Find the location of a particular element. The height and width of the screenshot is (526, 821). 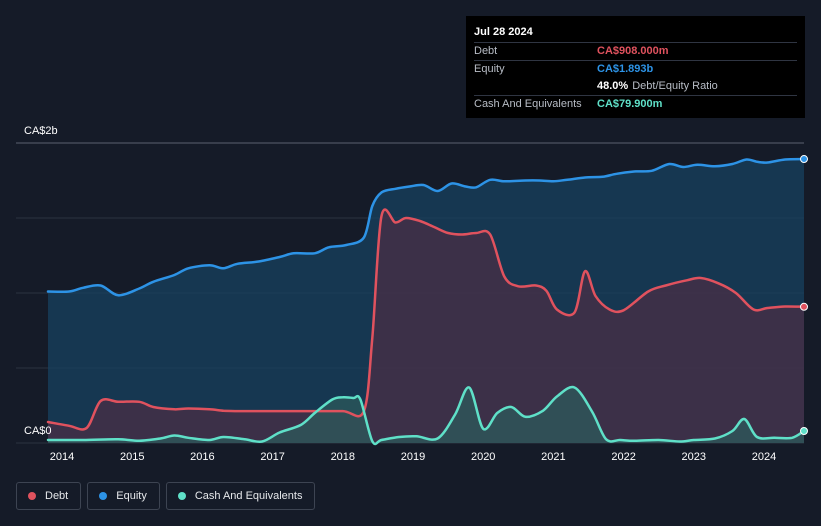

legend-item-cash: Cash And Equivalents is located at coordinates (240, 496).